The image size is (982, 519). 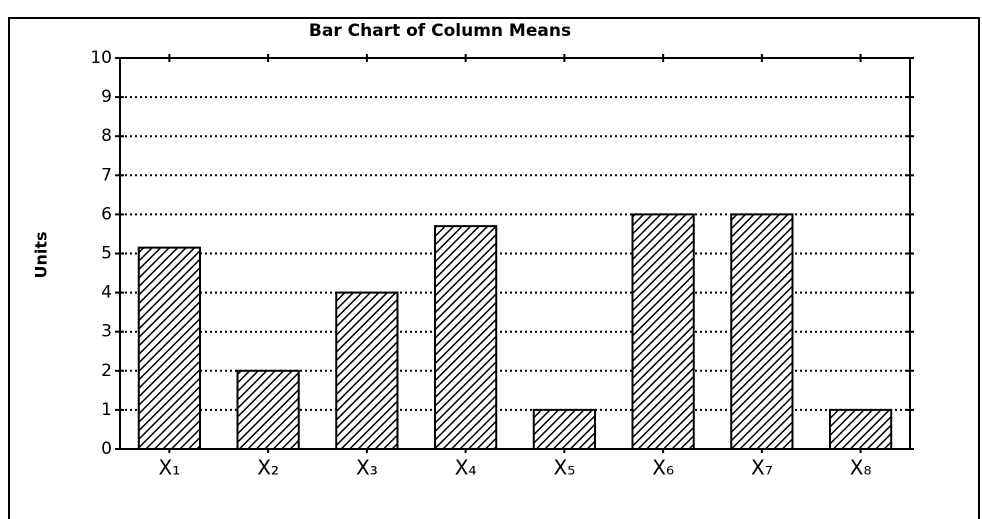 What do you see at coordinates (106, 97) in the screenshot?
I see `y-tick-label: 9` at bounding box center [106, 97].